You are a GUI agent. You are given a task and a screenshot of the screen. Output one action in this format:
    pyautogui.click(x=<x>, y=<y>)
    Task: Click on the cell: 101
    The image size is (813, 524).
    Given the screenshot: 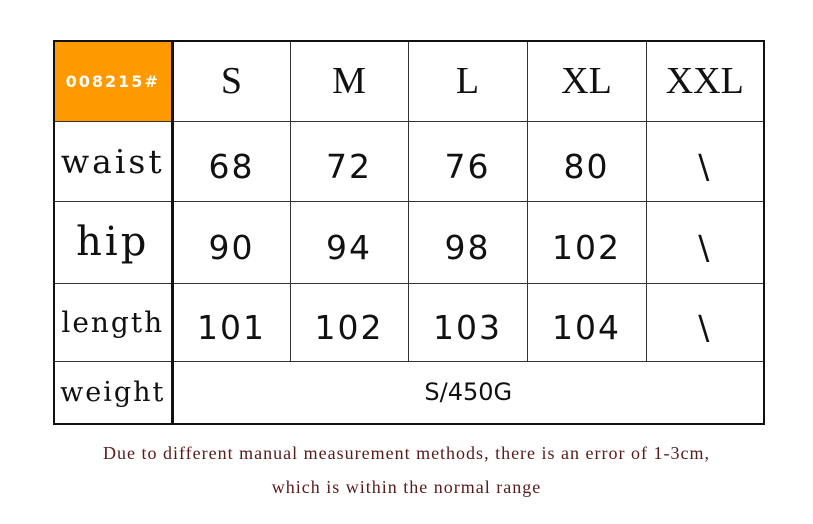 What is the action you would take?
    pyautogui.click(x=231, y=322)
    